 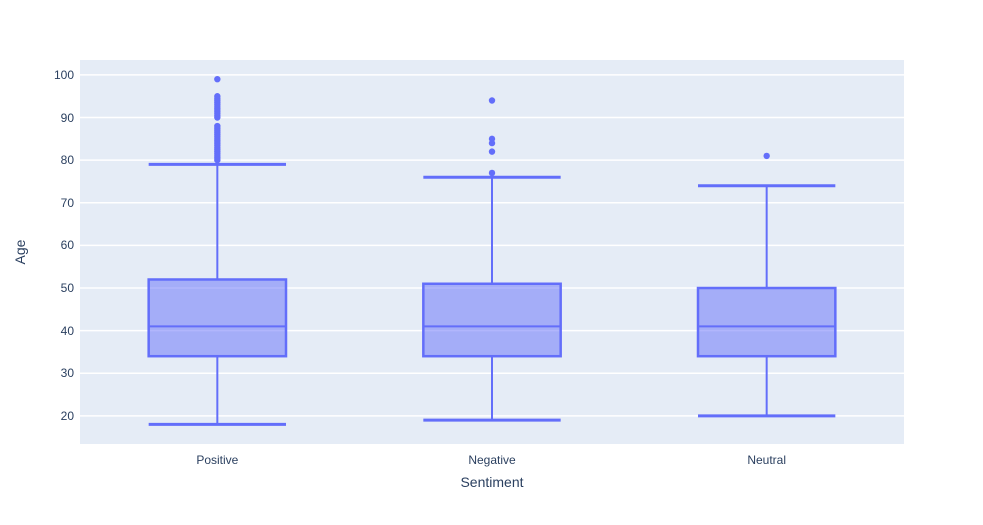 What do you see at coordinates (67, 373) in the screenshot?
I see `y-tick-label-30: 30` at bounding box center [67, 373].